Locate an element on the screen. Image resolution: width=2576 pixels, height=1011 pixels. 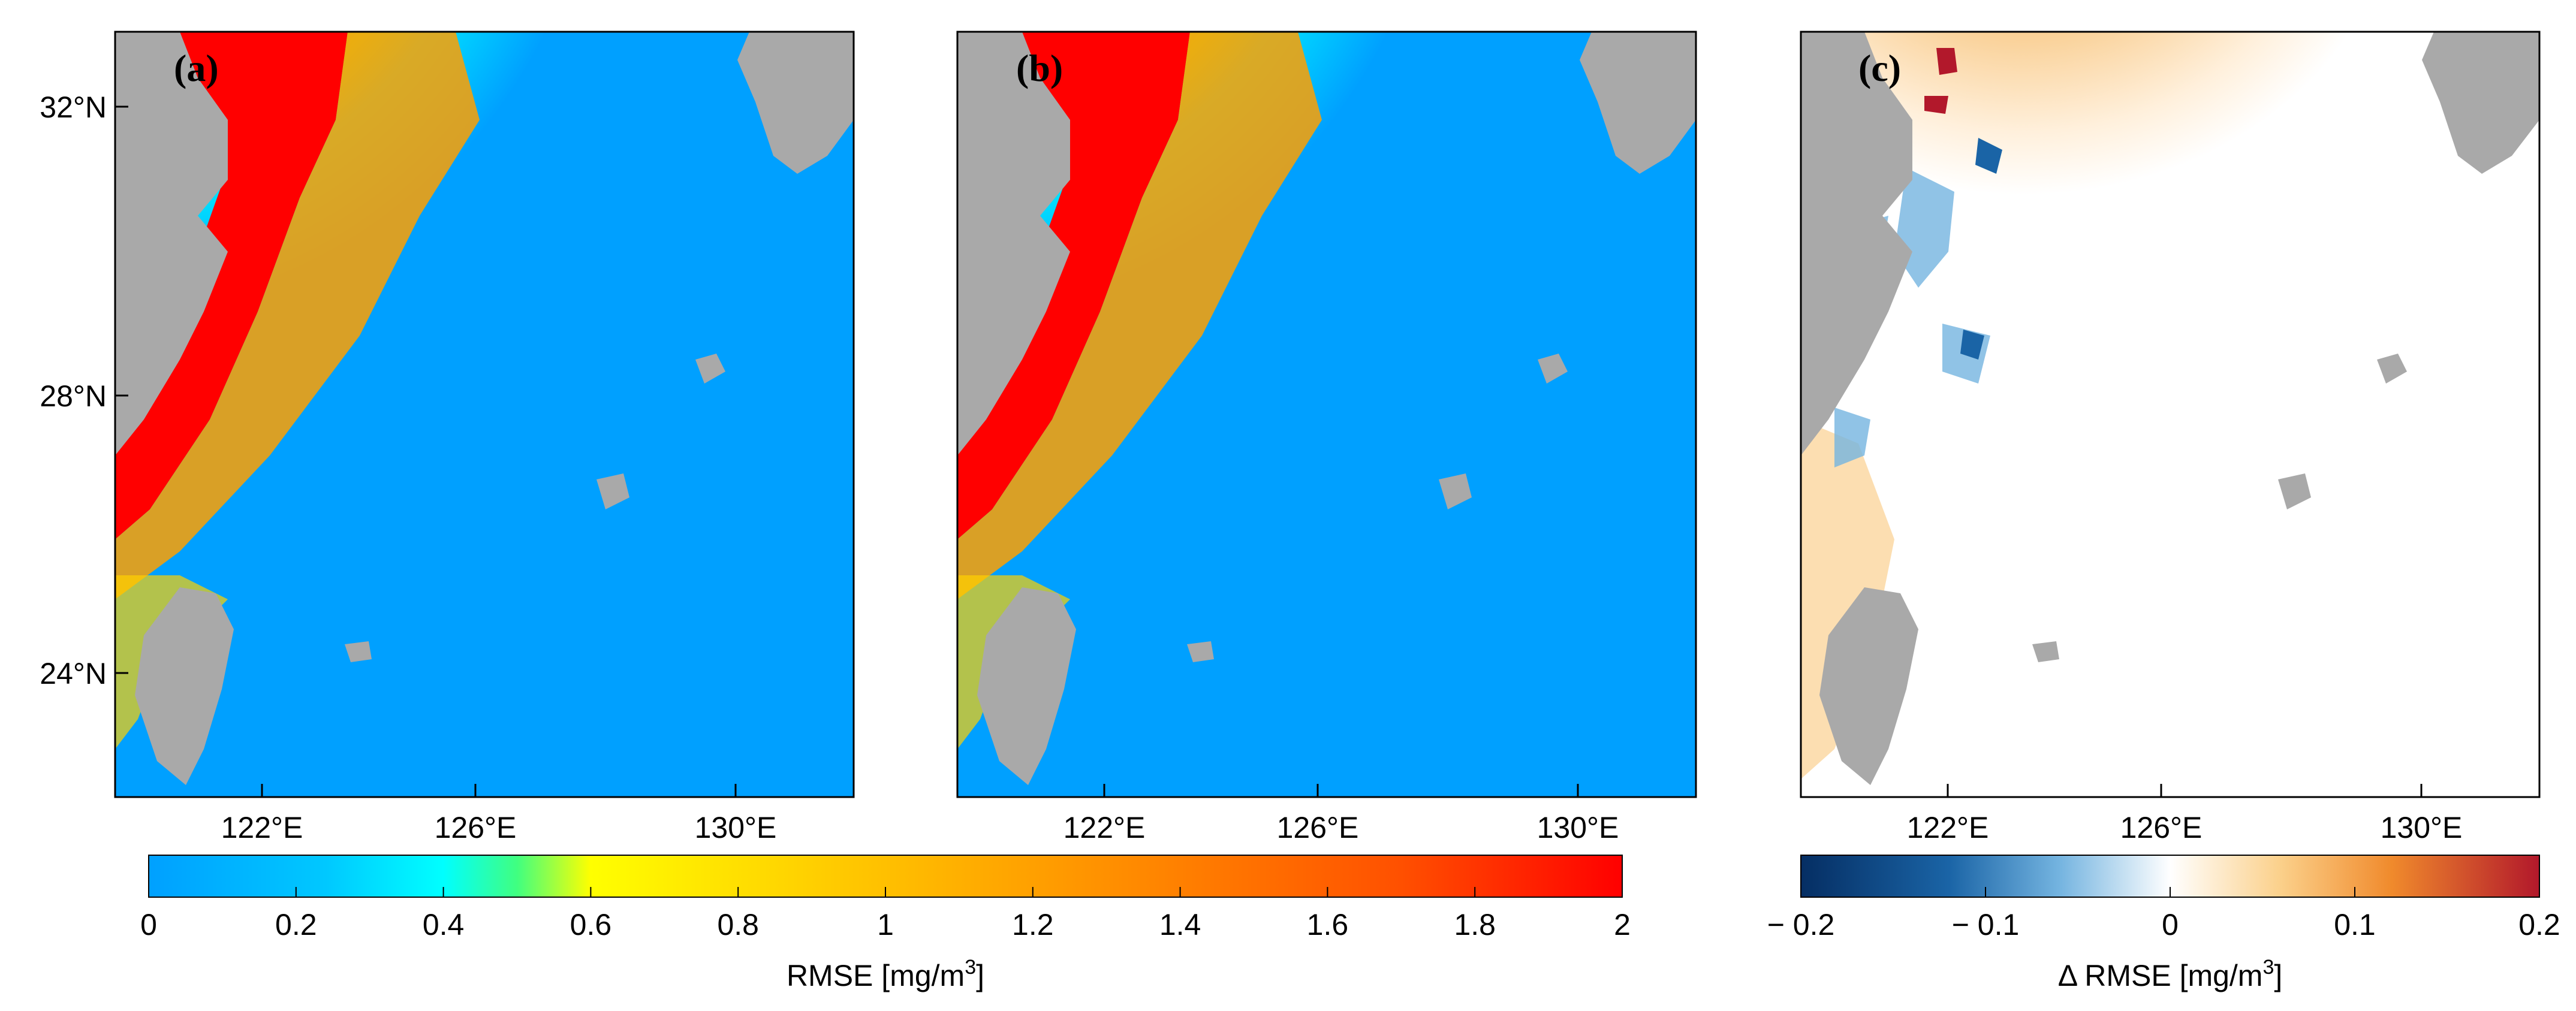
lat-tick-label-32: 32°N is located at coordinates (74, 107).